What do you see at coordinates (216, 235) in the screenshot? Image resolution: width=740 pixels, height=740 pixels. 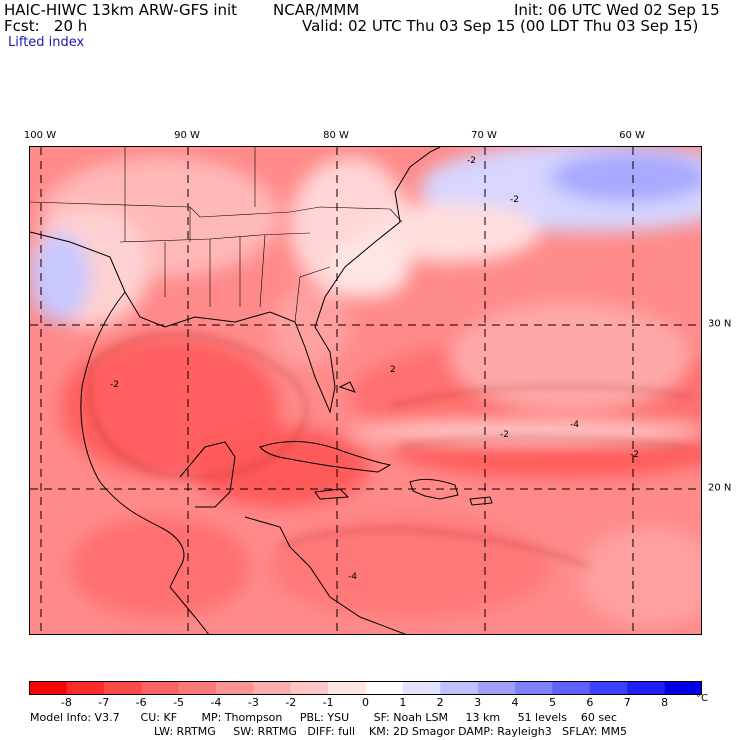 I see `state-borders` at bounding box center [216, 235].